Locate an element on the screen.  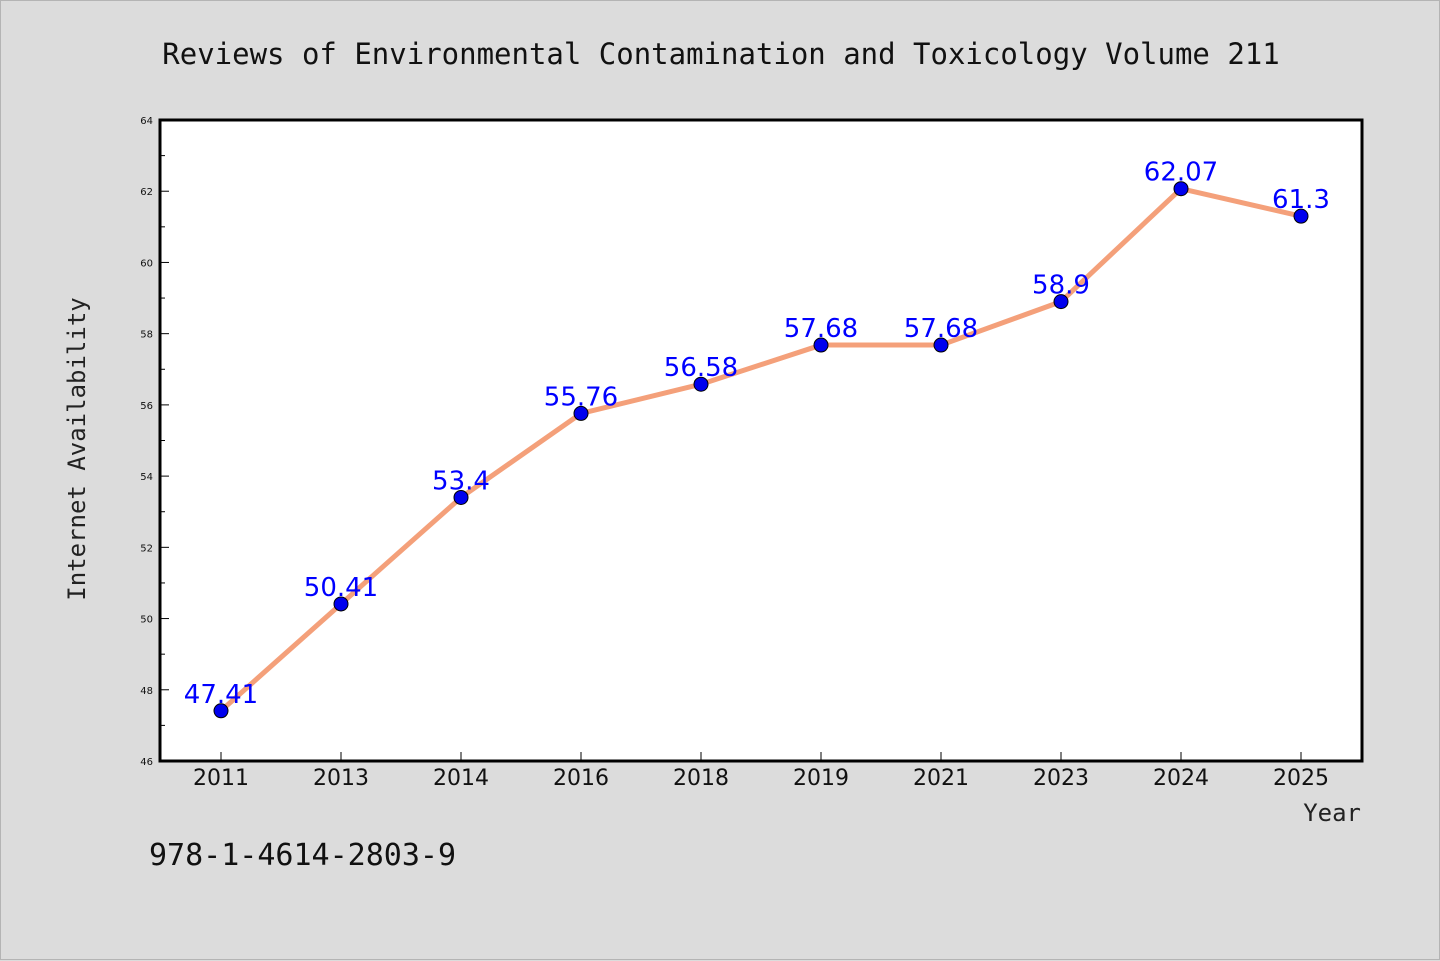
y-tick-label: 60 is located at coordinates (146, 263).